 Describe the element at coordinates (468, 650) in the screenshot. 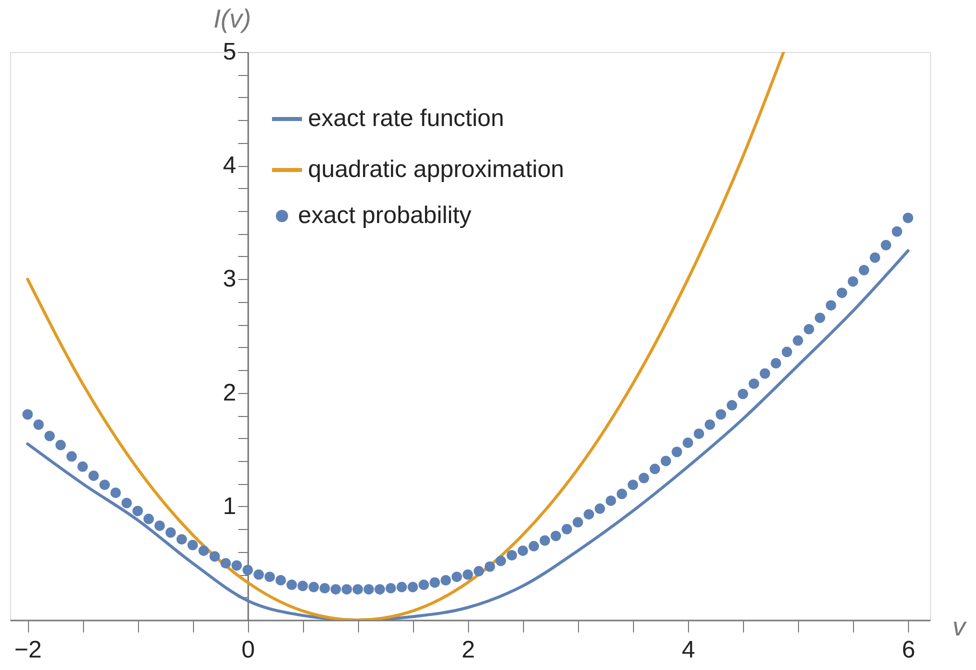

I see `x-tick-label: 2` at that location.